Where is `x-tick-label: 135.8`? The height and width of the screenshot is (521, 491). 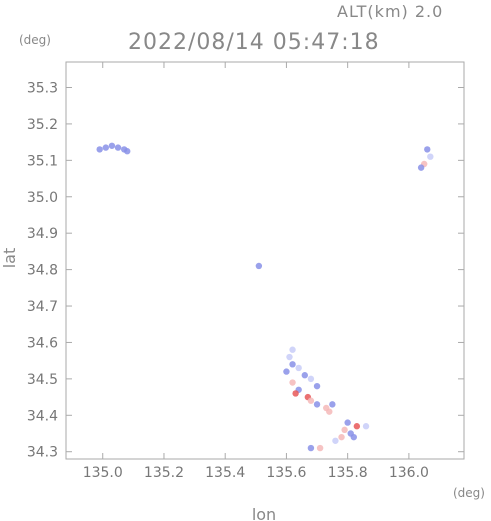
x-tick-label: 135.8 is located at coordinates (348, 473).